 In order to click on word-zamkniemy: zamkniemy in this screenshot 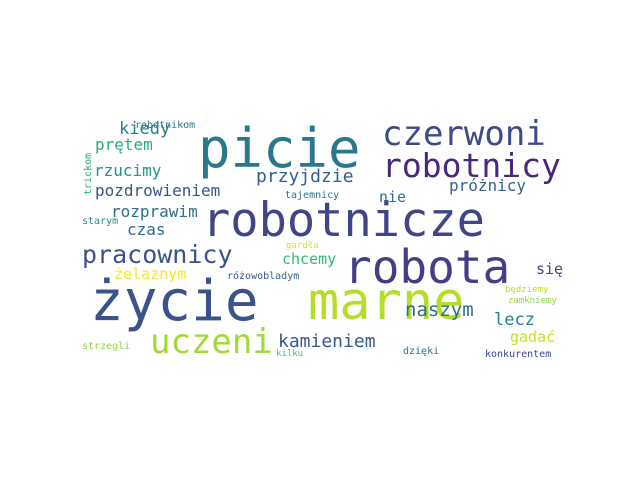, I will do `click(532, 301)`.